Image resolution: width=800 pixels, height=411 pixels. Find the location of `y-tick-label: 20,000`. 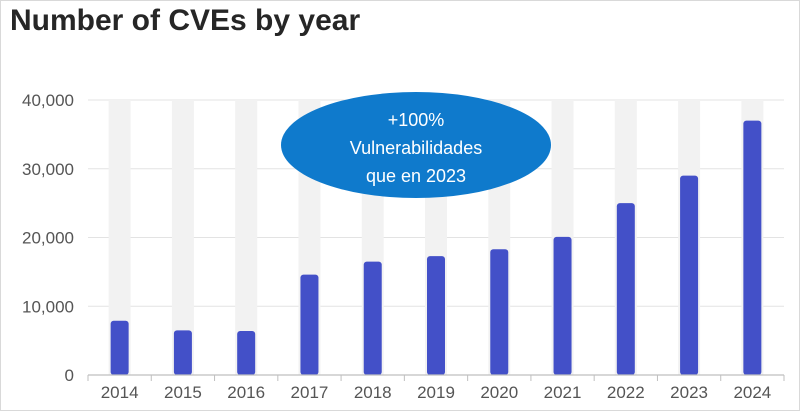

y-tick-label: 20,000 is located at coordinates (48, 238).